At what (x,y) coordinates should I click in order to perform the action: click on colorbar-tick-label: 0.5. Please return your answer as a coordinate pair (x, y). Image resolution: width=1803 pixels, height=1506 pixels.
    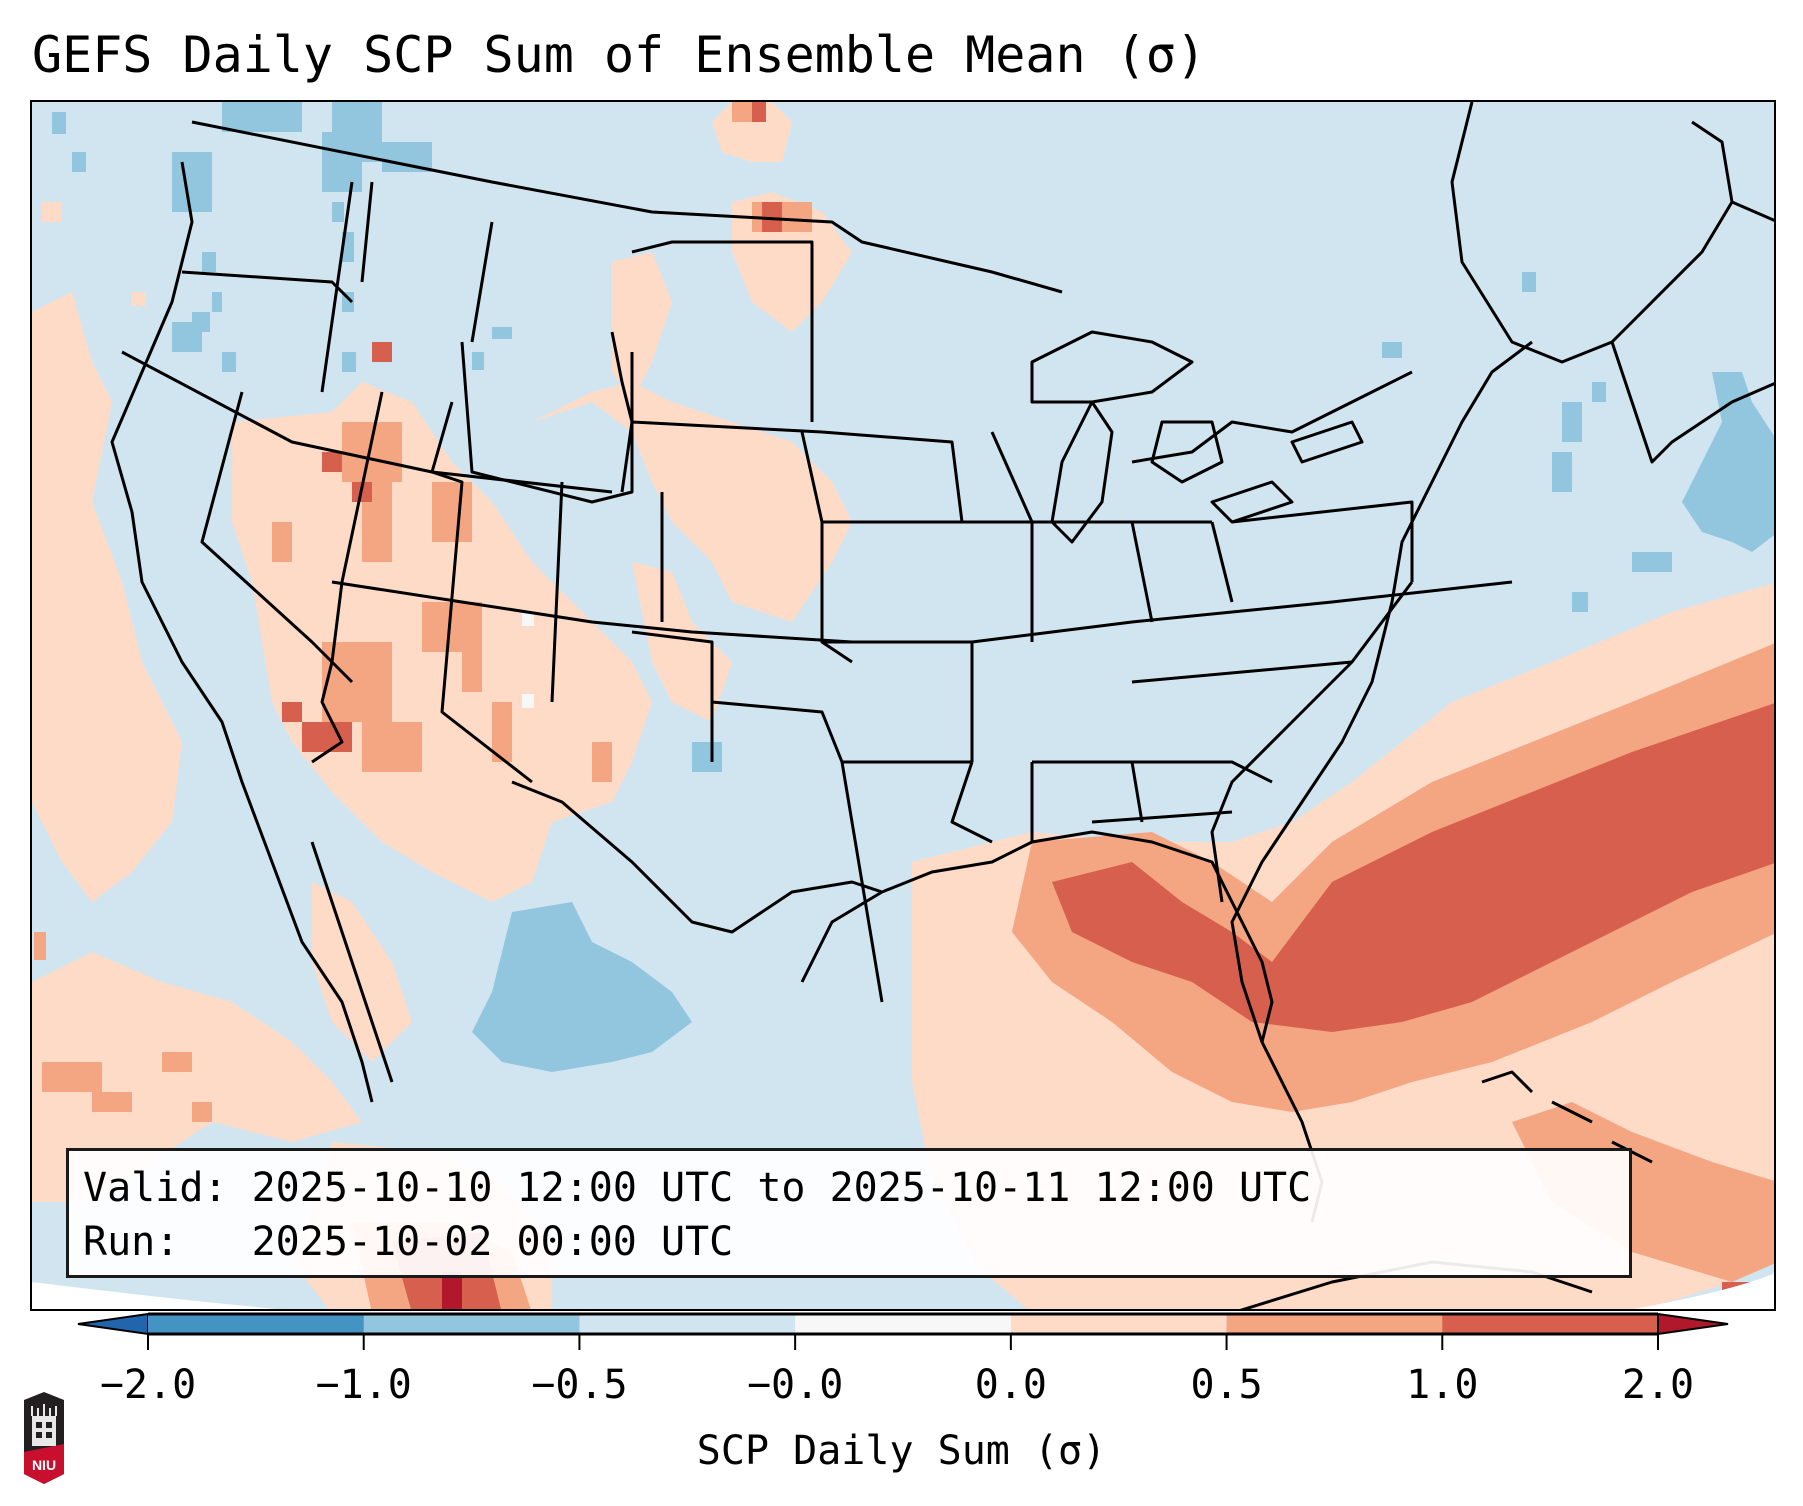
    Looking at the image, I should click on (1226, 1385).